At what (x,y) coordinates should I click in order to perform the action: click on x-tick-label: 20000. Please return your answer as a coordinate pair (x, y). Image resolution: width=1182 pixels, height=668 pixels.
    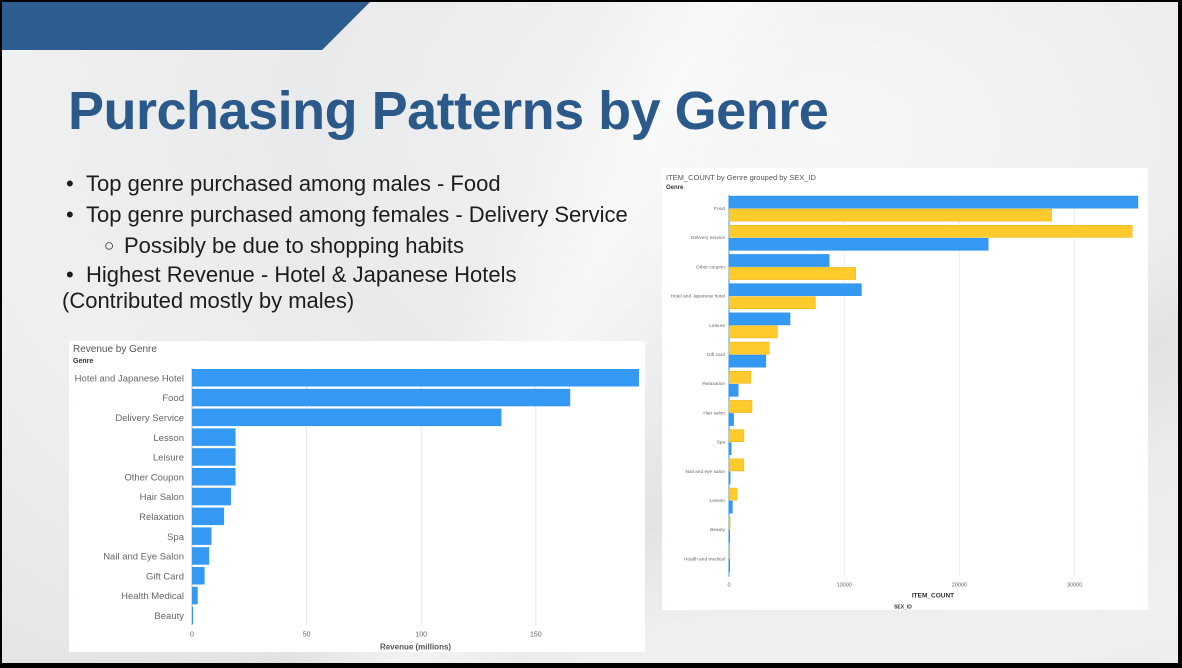
    Looking at the image, I should click on (959, 586).